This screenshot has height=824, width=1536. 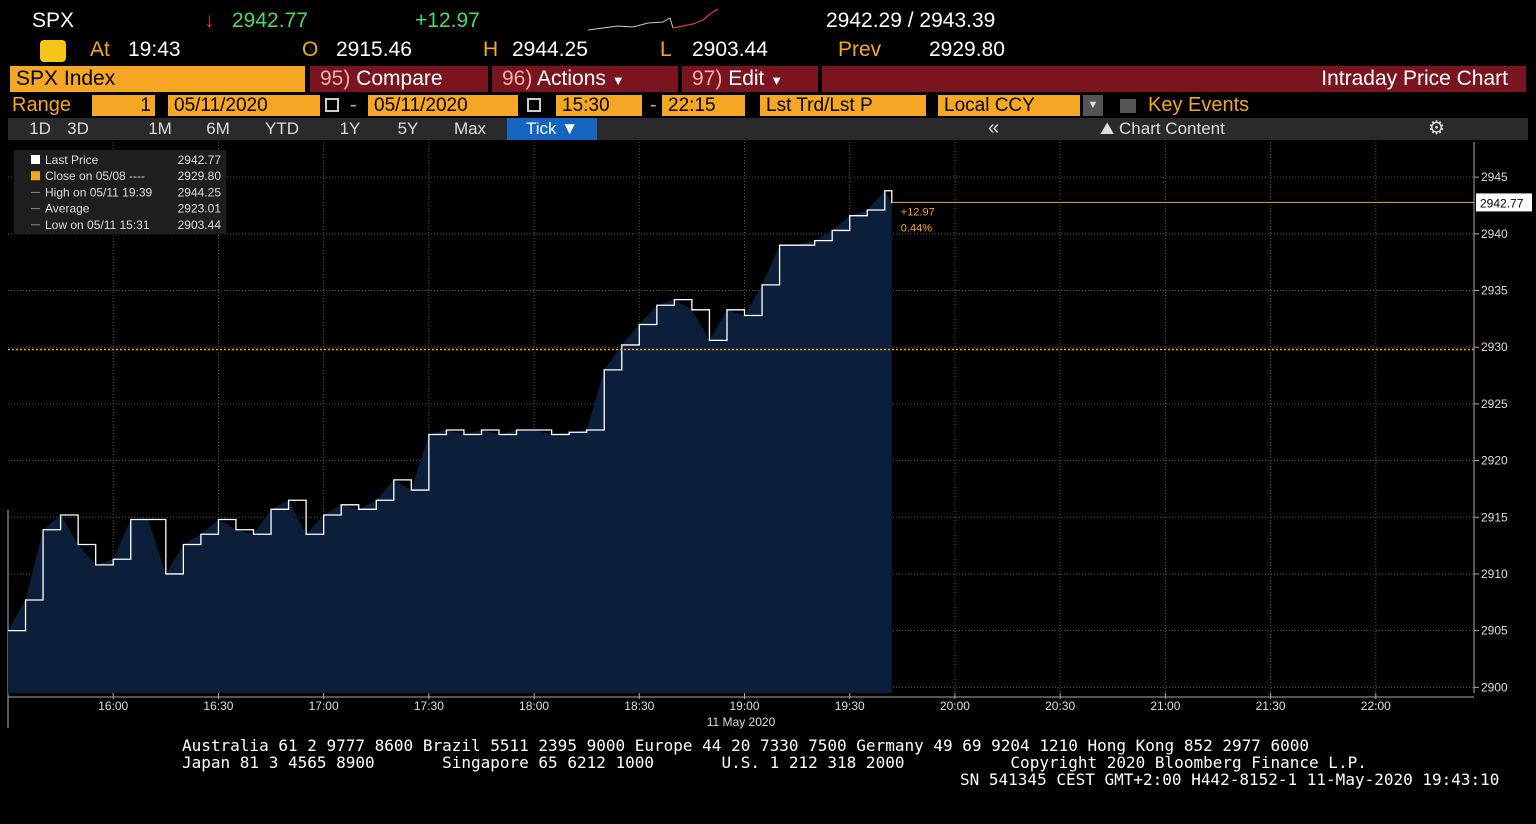 I want to click on y-tick-label: 2940, so click(x=1494, y=234).